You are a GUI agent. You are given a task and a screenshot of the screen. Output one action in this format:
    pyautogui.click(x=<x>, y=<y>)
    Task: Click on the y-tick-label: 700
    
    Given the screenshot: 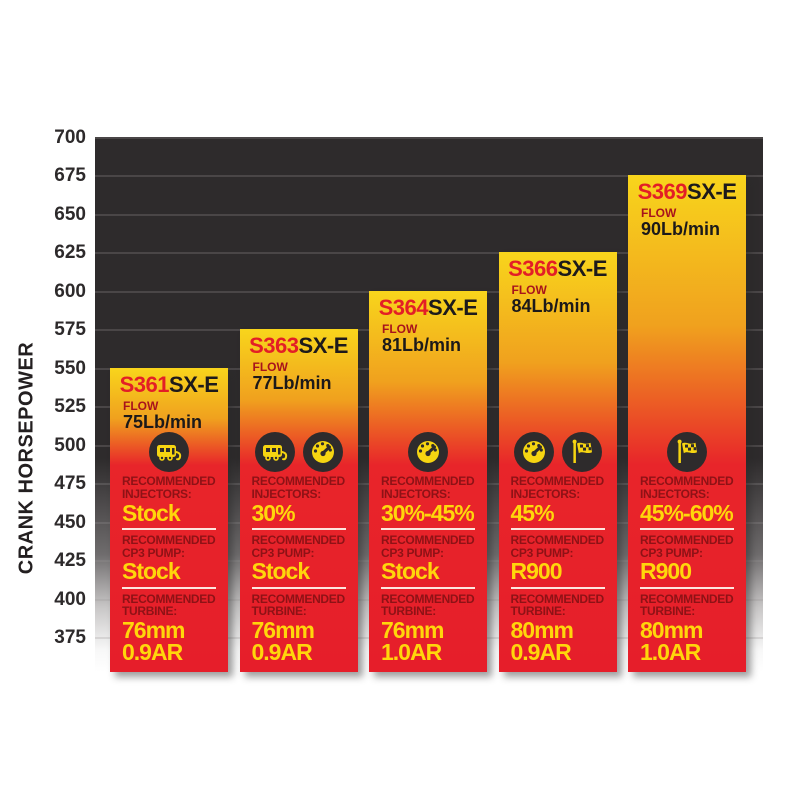 What is the action you would take?
    pyautogui.click(x=70, y=137)
    